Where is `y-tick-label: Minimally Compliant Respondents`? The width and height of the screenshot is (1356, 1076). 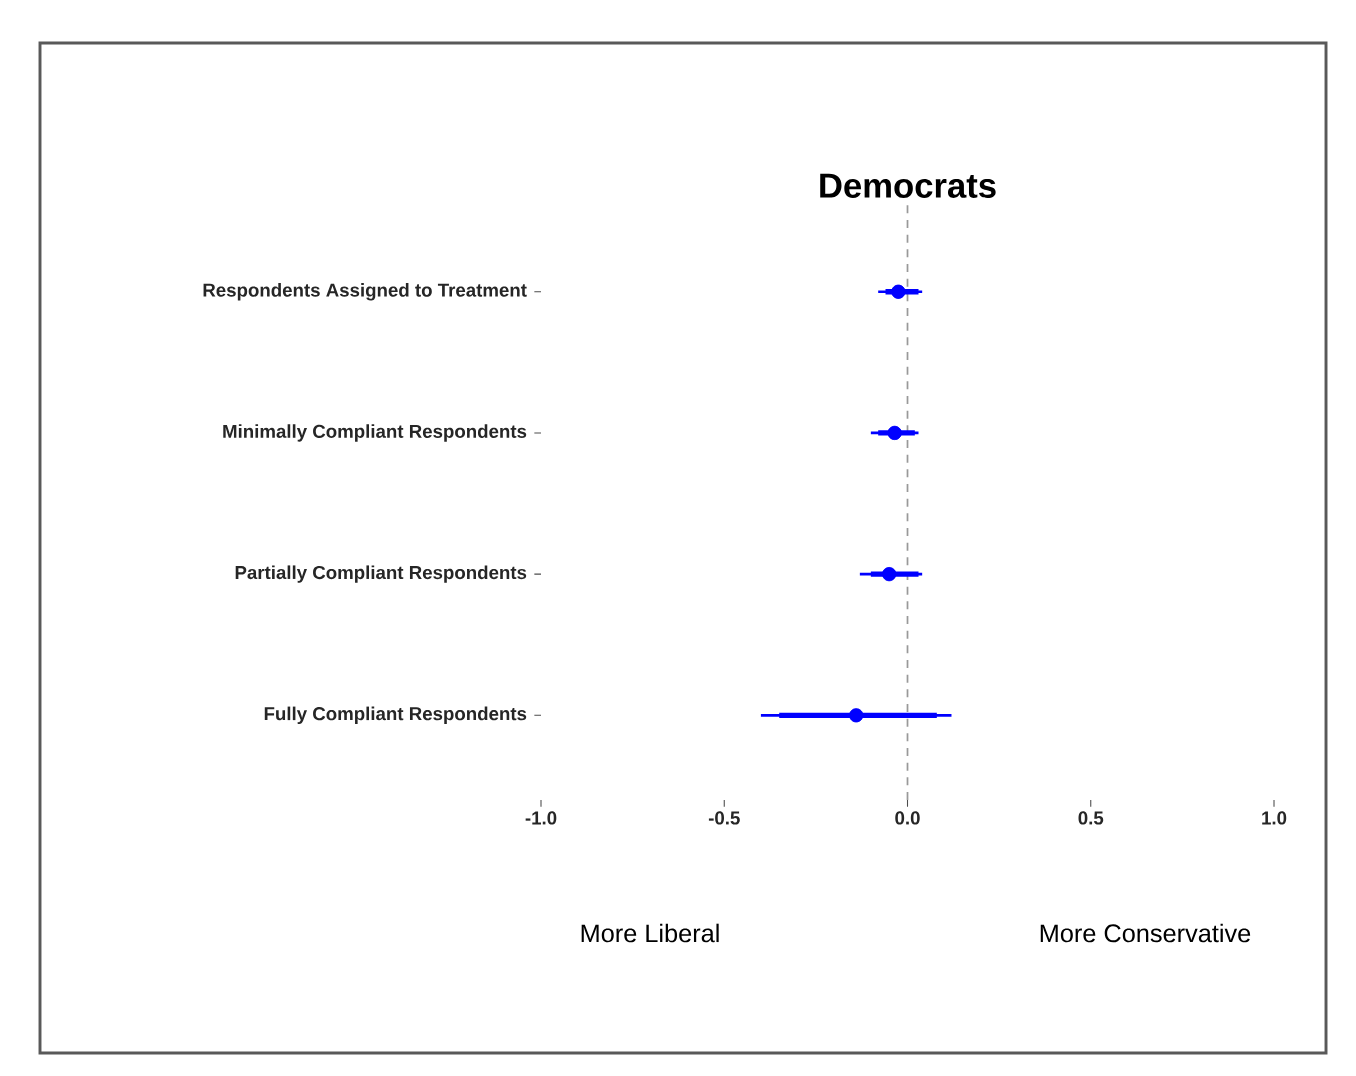
y-tick-label: Minimally Compliant Respondents is located at coordinates (375, 433).